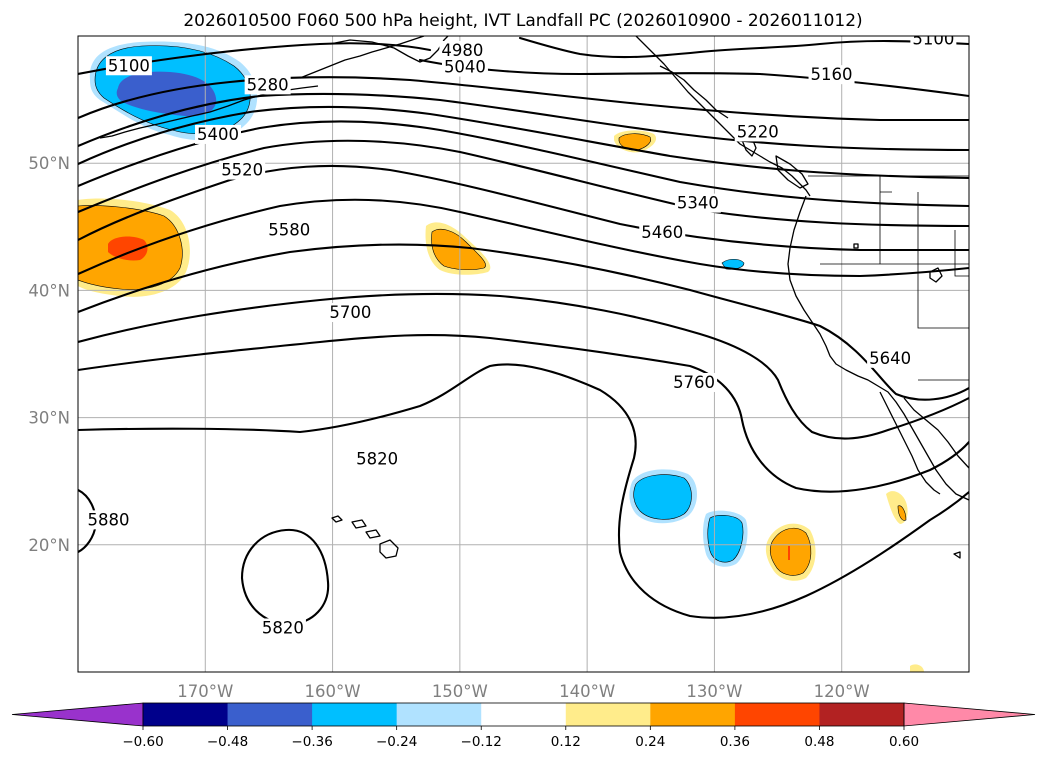 The height and width of the screenshot is (765, 1047). I want to click on lat-tick-label: 30°N, so click(49, 418).